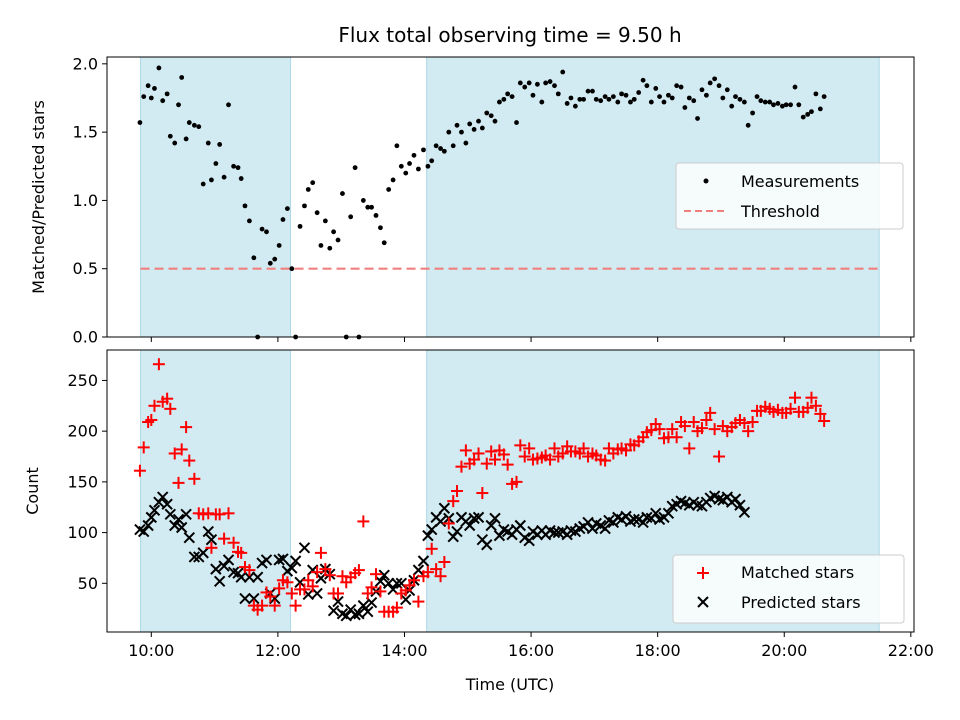  Describe the element at coordinates (531, 646) in the screenshot. I see `bottom-x-ticks: 10:00 12:00 14:00 16:00 18:00 20:00 22:00` at that location.